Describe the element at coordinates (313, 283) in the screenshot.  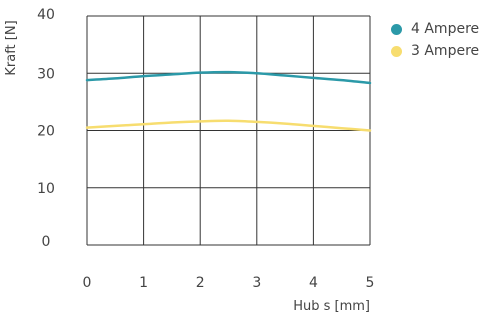
I see `x-tick-label: 4` at that location.